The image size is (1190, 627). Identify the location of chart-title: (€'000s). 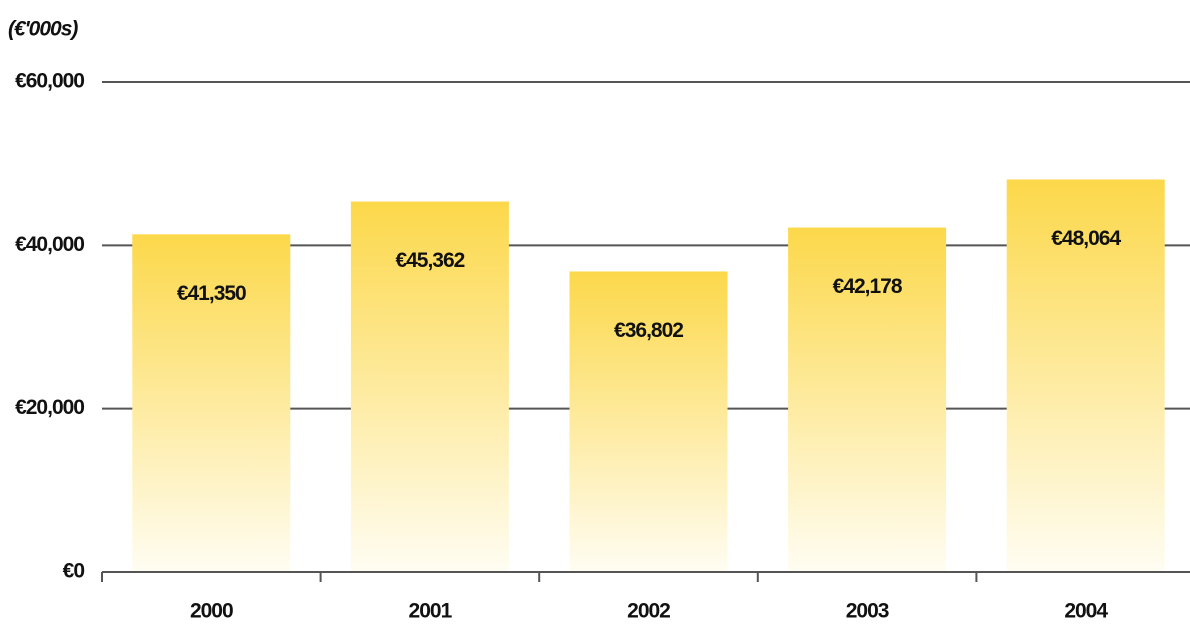
(43, 29).